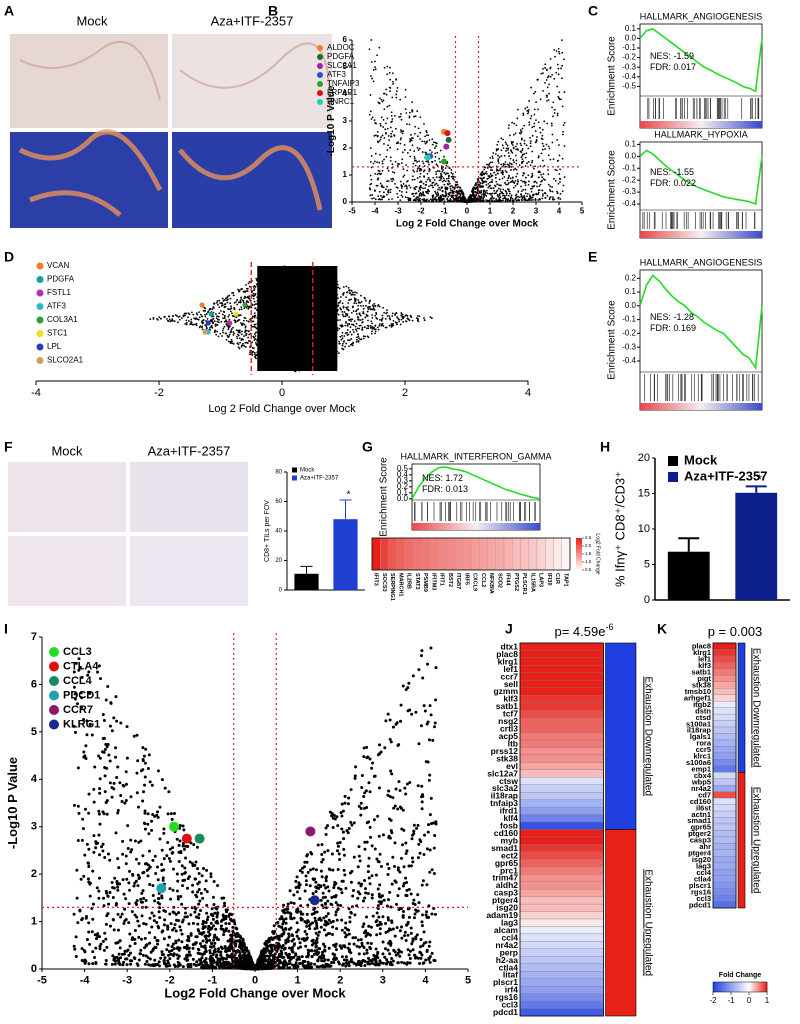 The width and height of the screenshot is (800, 1024). Describe the element at coordinates (467, 224) in the screenshot. I see `x-axis-label: Log 2 Fold Change over Mock` at that location.